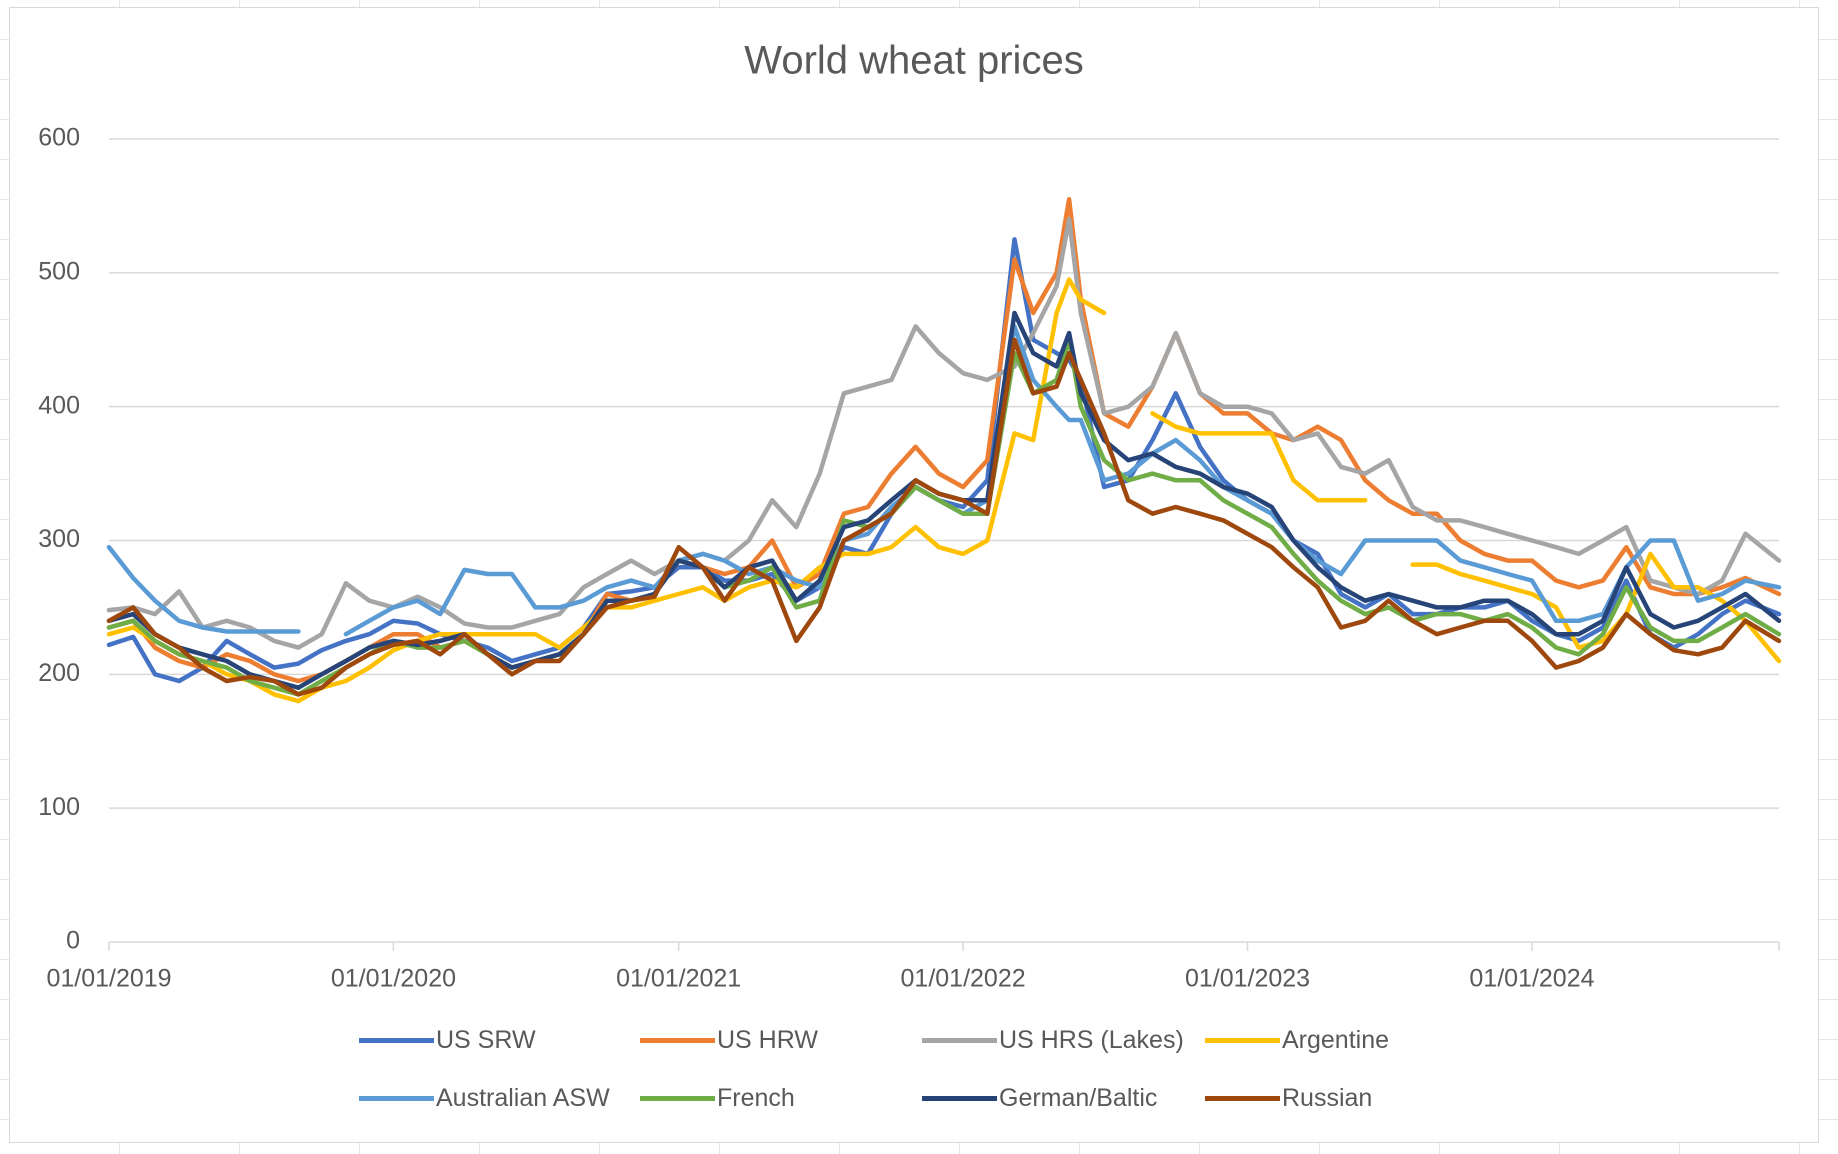 The height and width of the screenshot is (1154, 1838). Describe the element at coordinates (1078, 1097) in the screenshot. I see `legend-label: German/Baltic` at that location.